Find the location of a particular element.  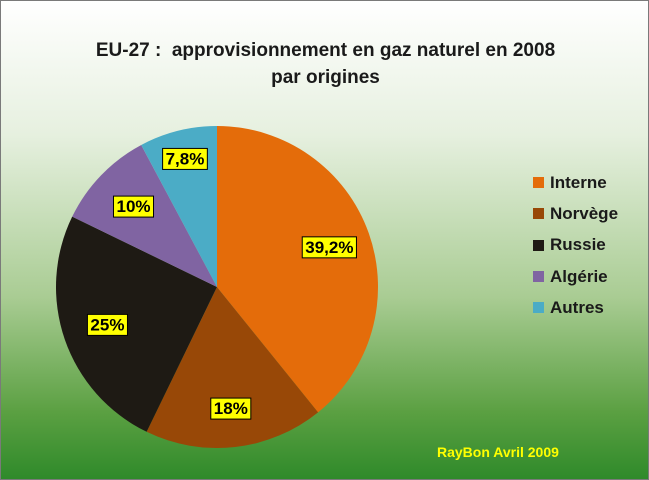

svg-text: 10% is located at coordinates (133, 206).